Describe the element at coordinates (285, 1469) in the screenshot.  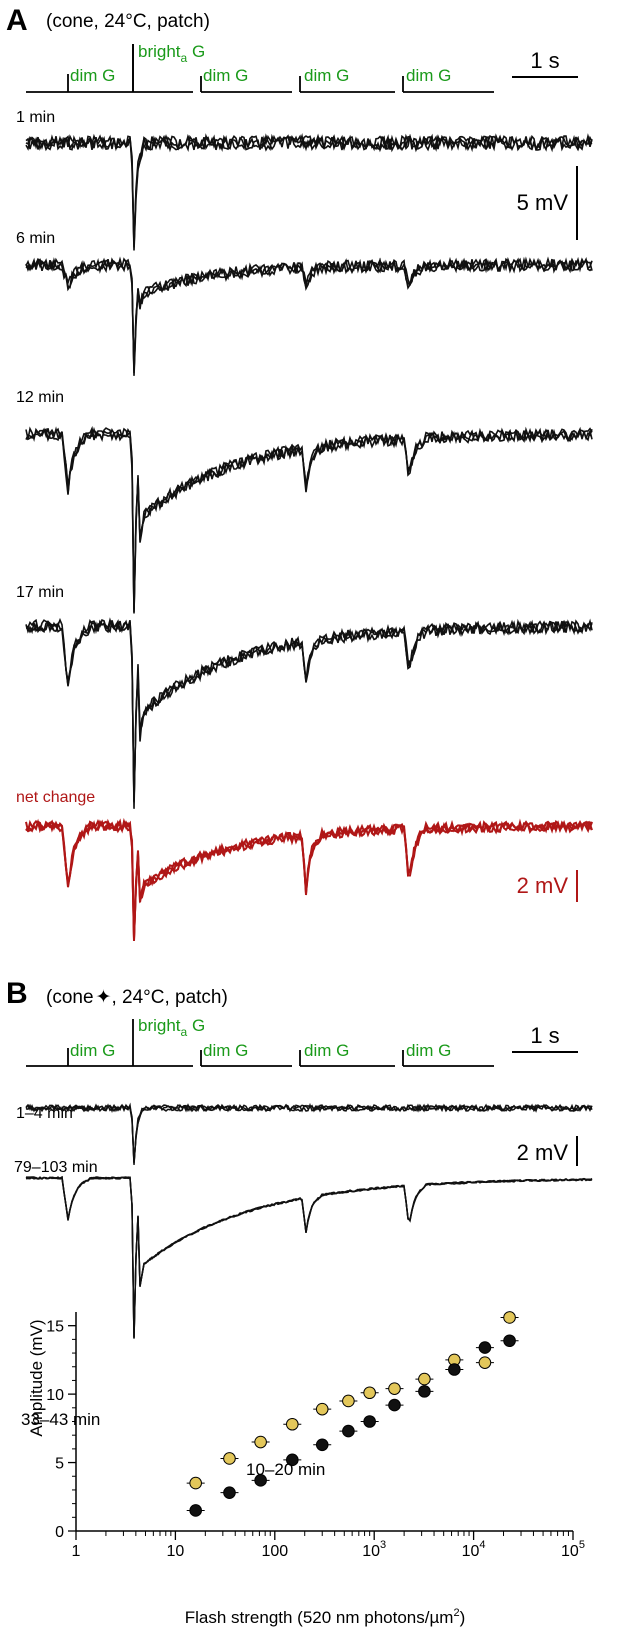
I see `series-label-10-20min: 10–20 min` at that location.